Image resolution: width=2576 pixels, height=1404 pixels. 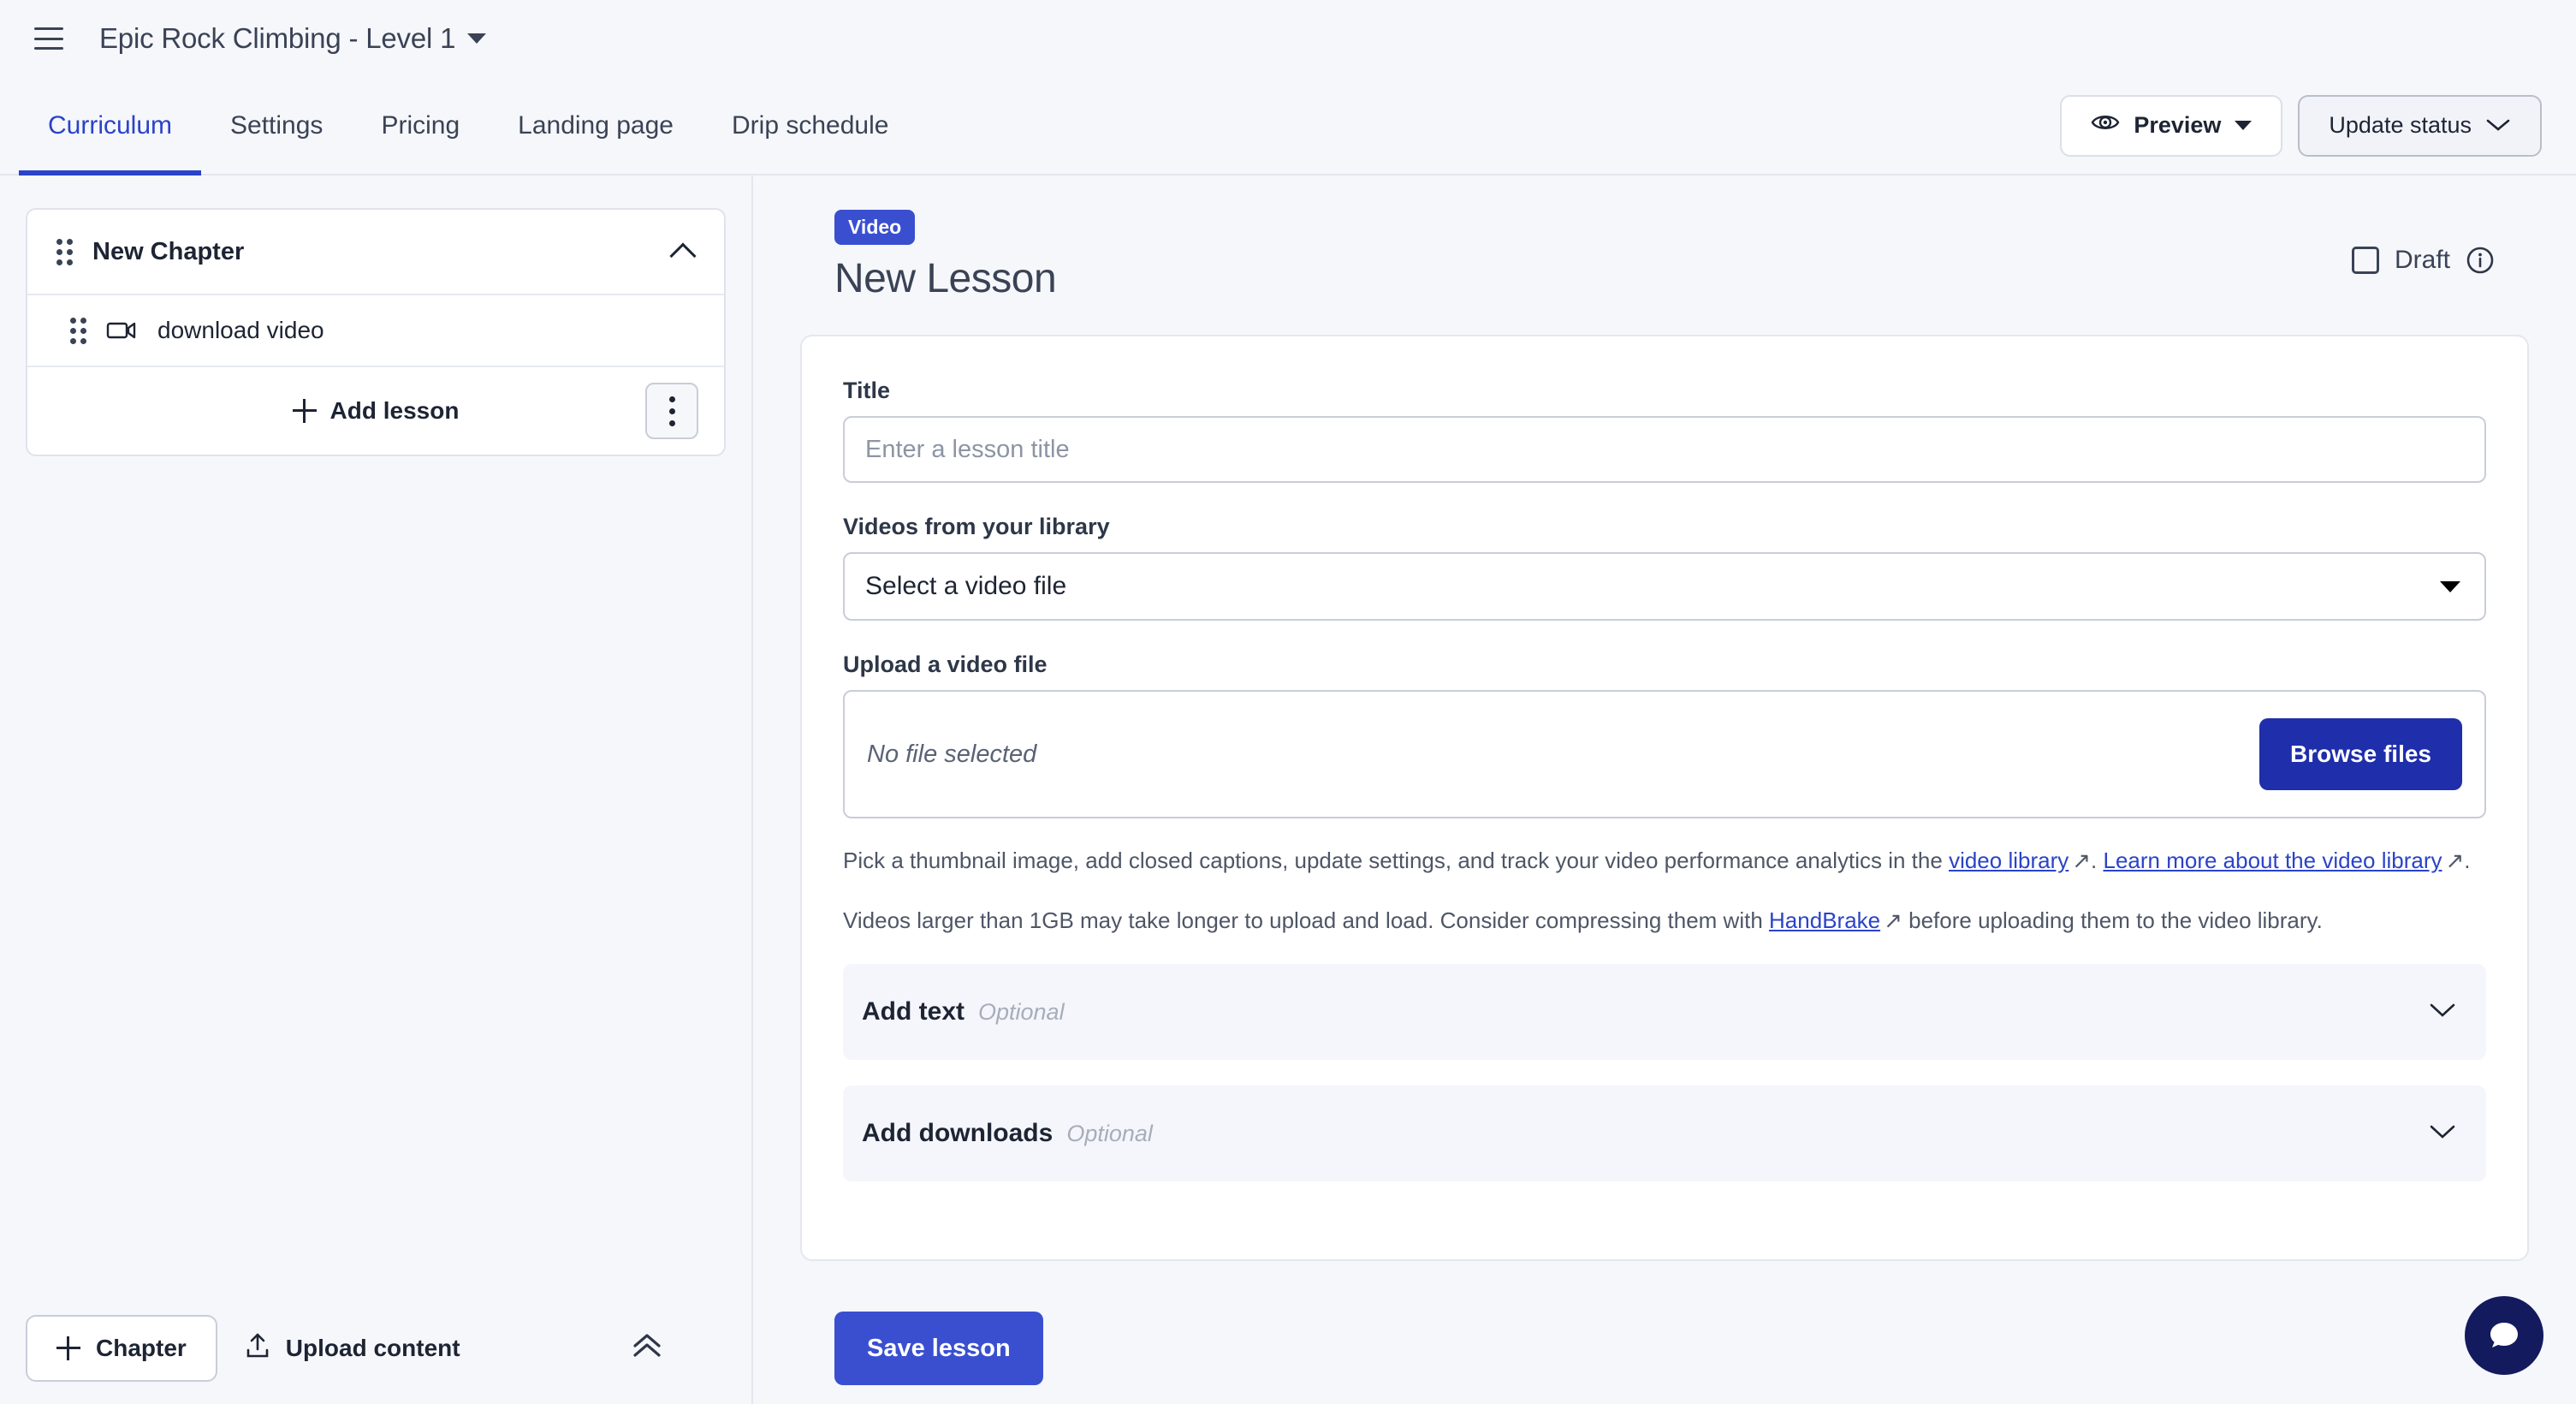 I want to click on sidebar-footer: Chapter Upload content, so click(x=375, y=1348).